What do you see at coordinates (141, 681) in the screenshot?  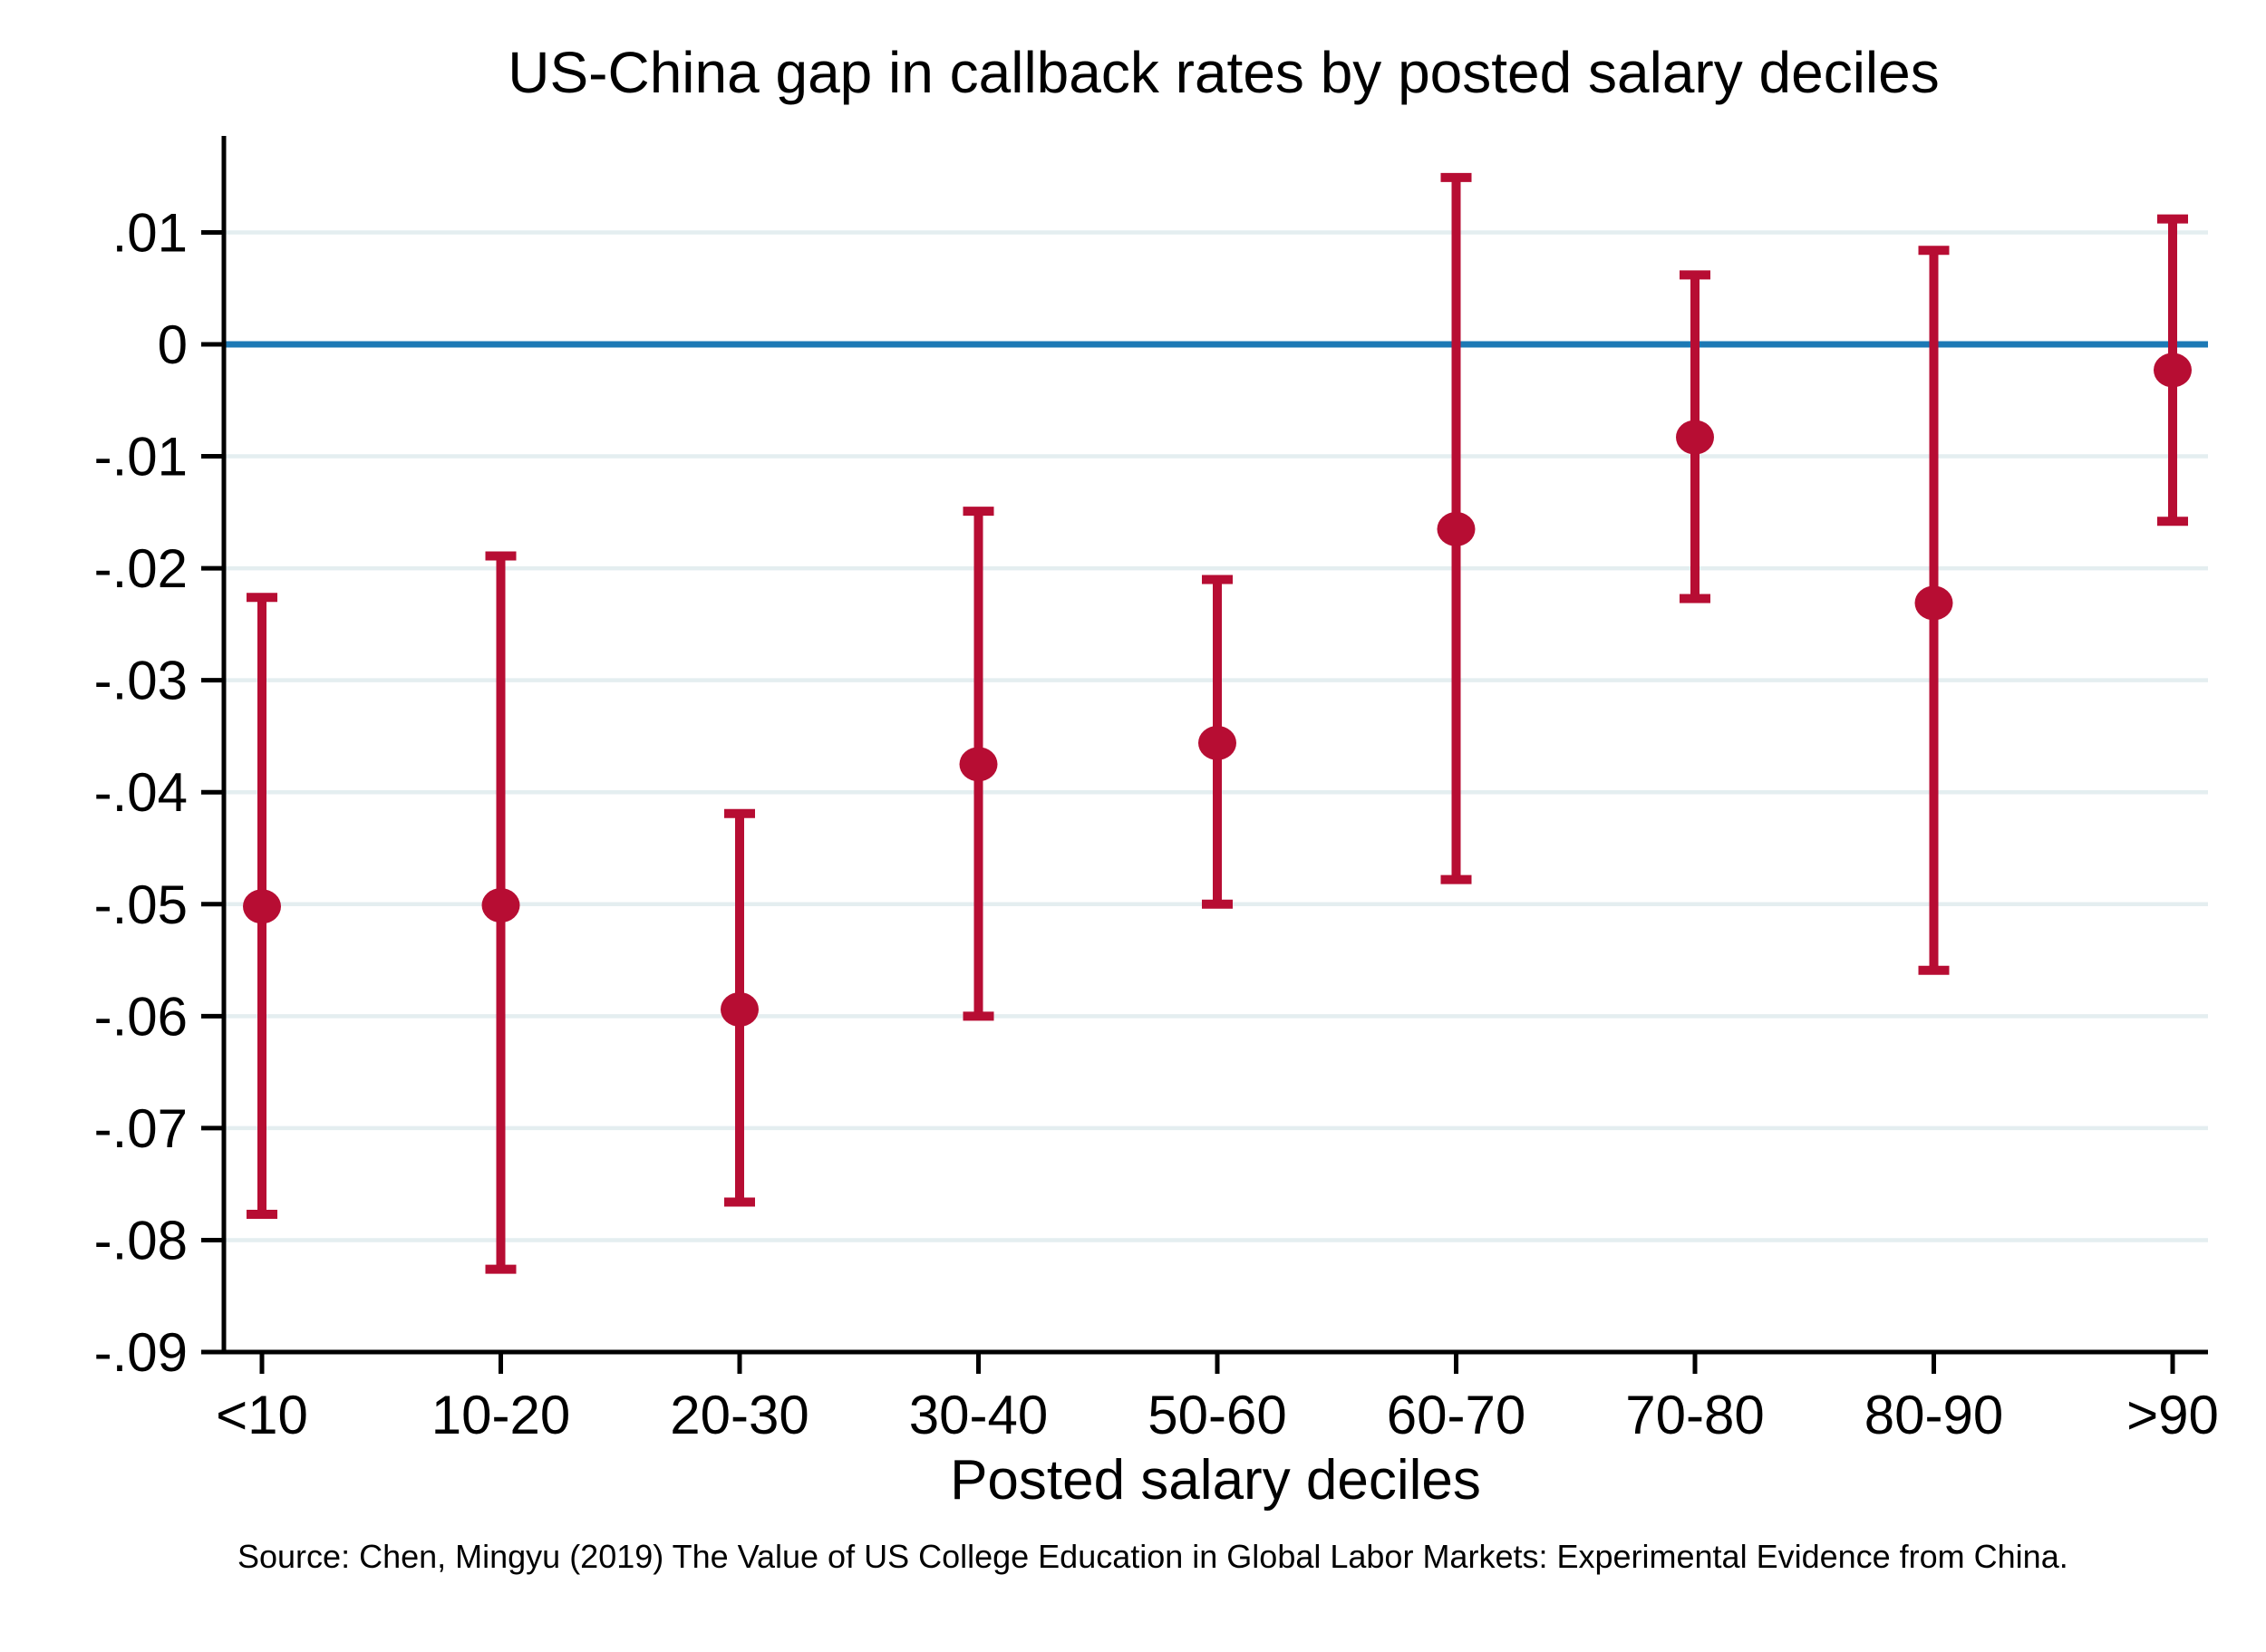 I see `y-tick-label: -.03` at bounding box center [141, 681].